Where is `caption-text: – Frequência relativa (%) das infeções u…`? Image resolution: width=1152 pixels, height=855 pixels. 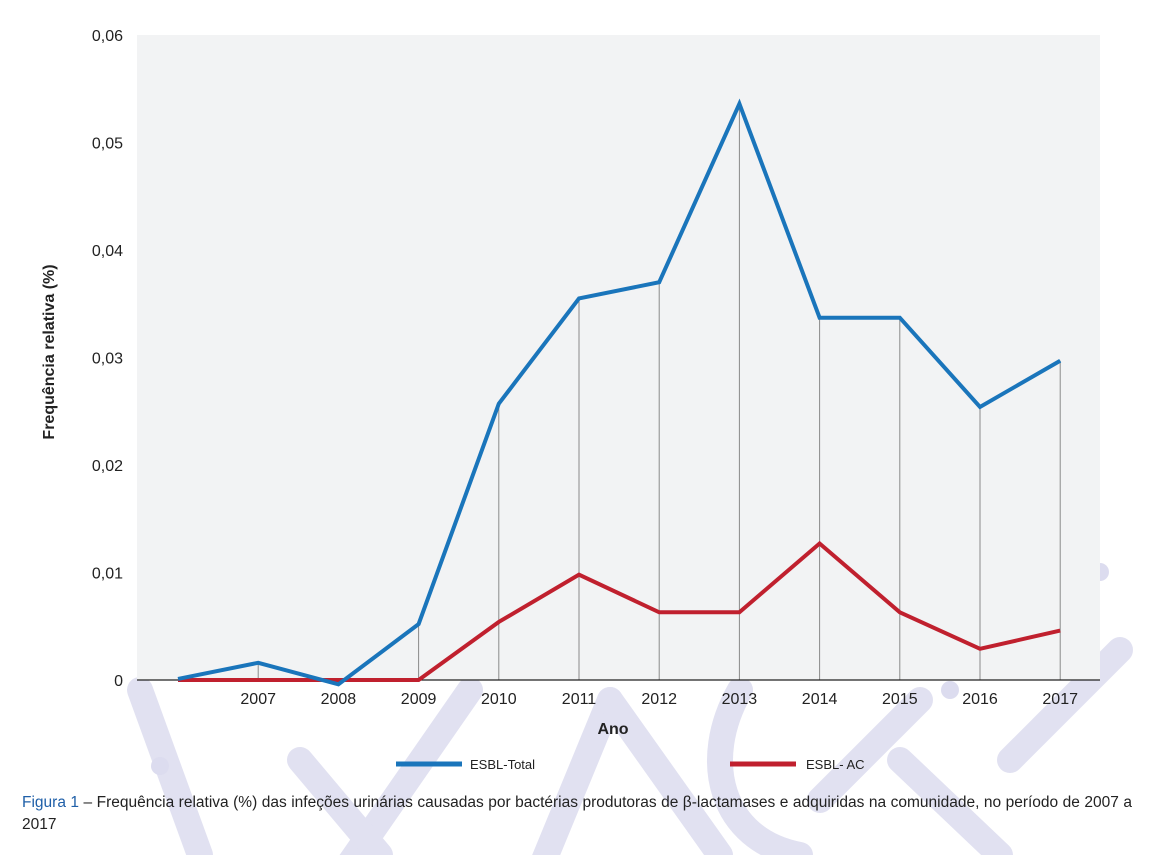
caption-text: – Frequência relativa (%) das infeções u… is located at coordinates (577, 813).